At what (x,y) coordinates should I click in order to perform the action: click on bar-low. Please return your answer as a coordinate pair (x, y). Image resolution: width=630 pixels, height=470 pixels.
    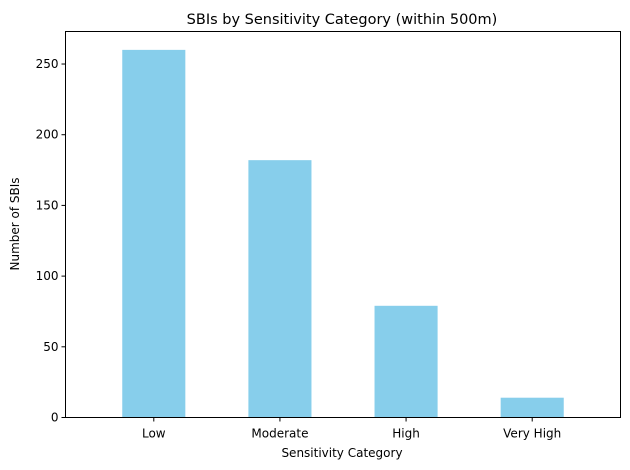
    Looking at the image, I should click on (154, 233).